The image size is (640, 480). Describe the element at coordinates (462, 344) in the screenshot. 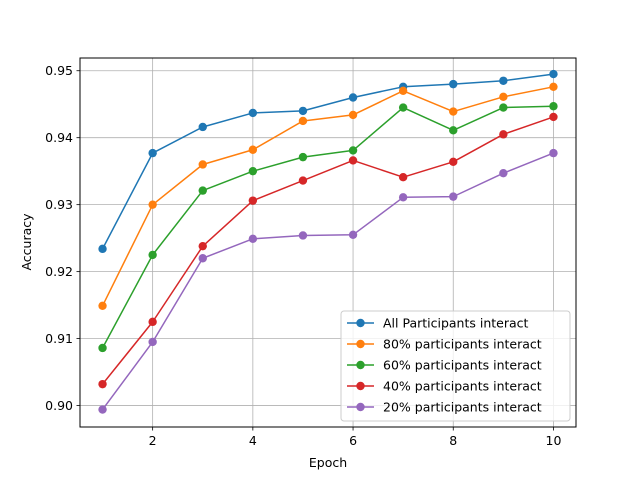

I see `legend-label: 80% participants interact` at that location.